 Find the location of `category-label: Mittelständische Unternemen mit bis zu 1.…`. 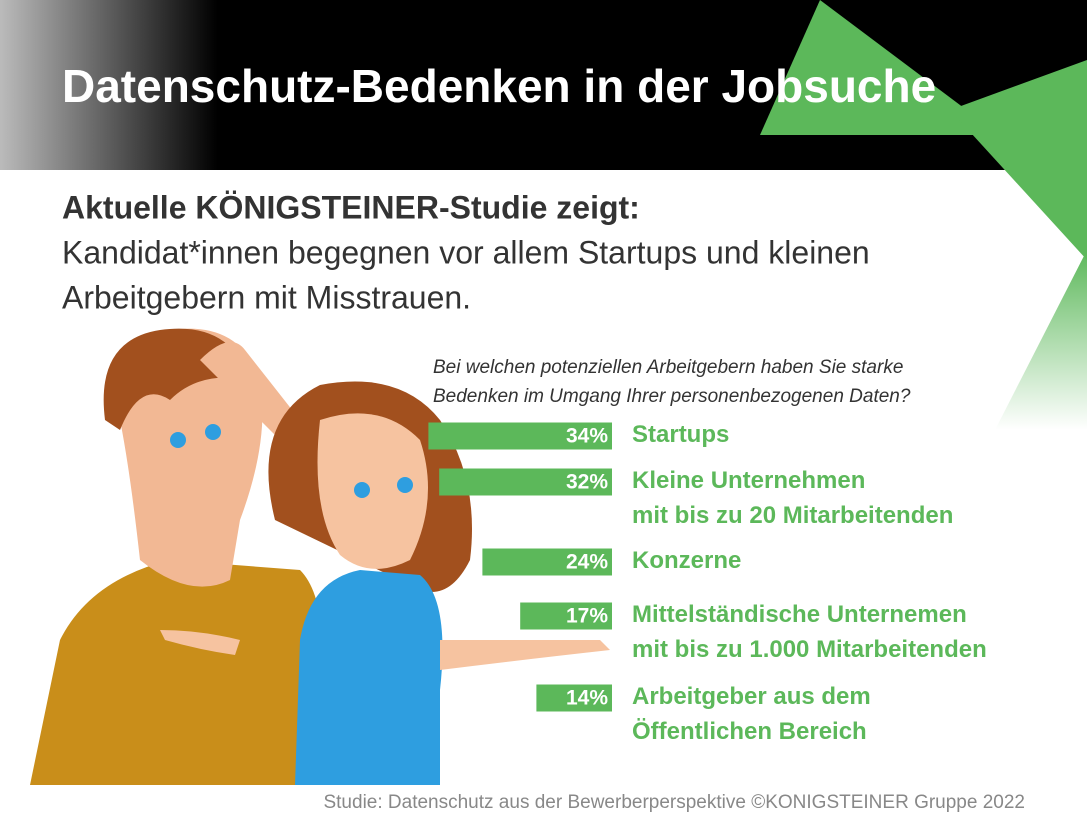

category-label: Mittelständische Unternemen mit bis zu 1.… is located at coordinates (809, 632).